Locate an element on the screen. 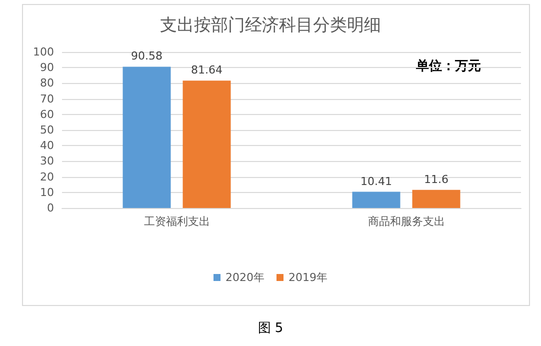 This screenshot has height=346, width=541. y-tick-label: 40 is located at coordinates (47, 145).